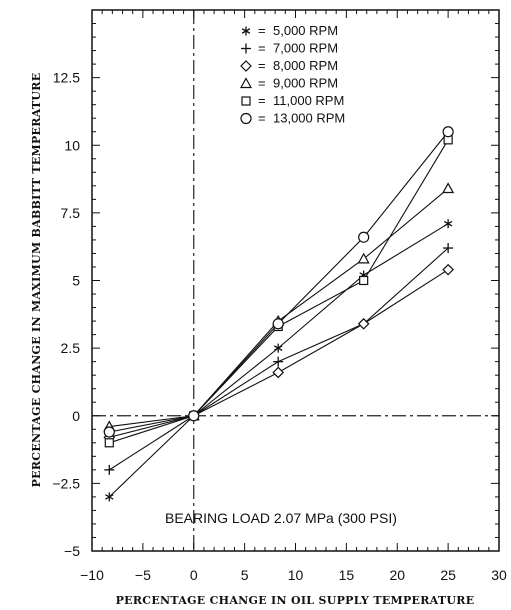 This screenshot has height=610, width=511. What do you see at coordinates (499, 575) in the screenshot?
I see `x-tick-label: 30` at bounding box center [499, 575].